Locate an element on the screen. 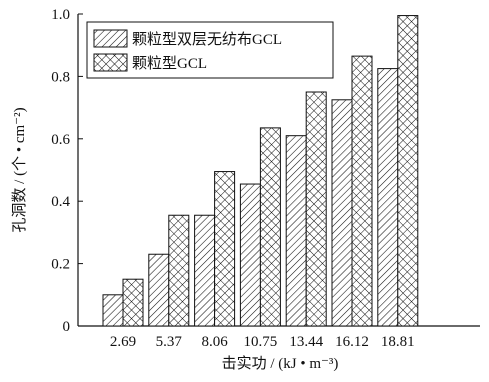 The width and height of the screenshot is (489, 382). x-tick-label: 2.69 is located at coordinates (123, 342).